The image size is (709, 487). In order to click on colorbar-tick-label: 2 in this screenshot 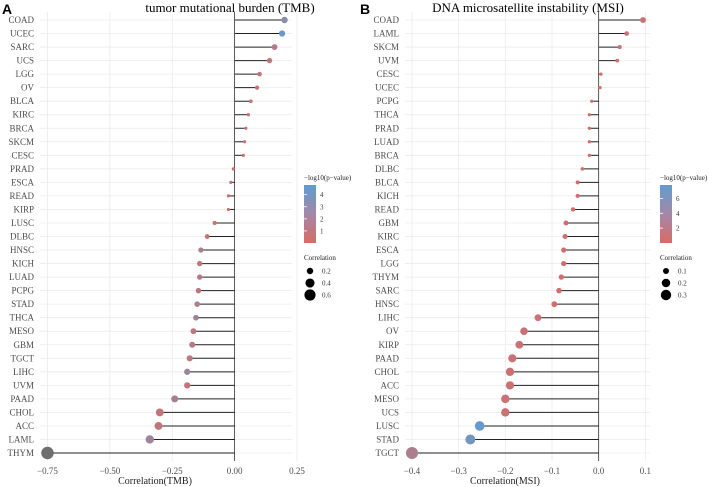, I will do `click(678, 229)`.